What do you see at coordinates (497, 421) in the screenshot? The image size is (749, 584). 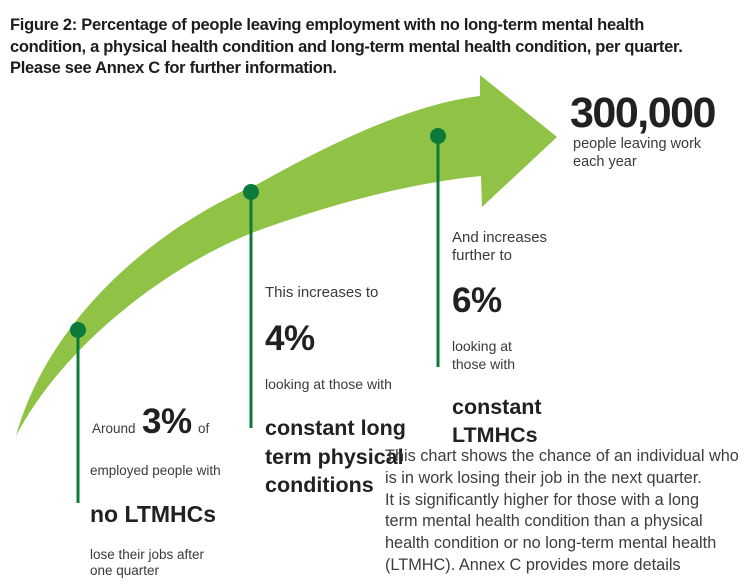 I see `marker-3-category: constant LTMHCs` at bounding box center [497, 421].